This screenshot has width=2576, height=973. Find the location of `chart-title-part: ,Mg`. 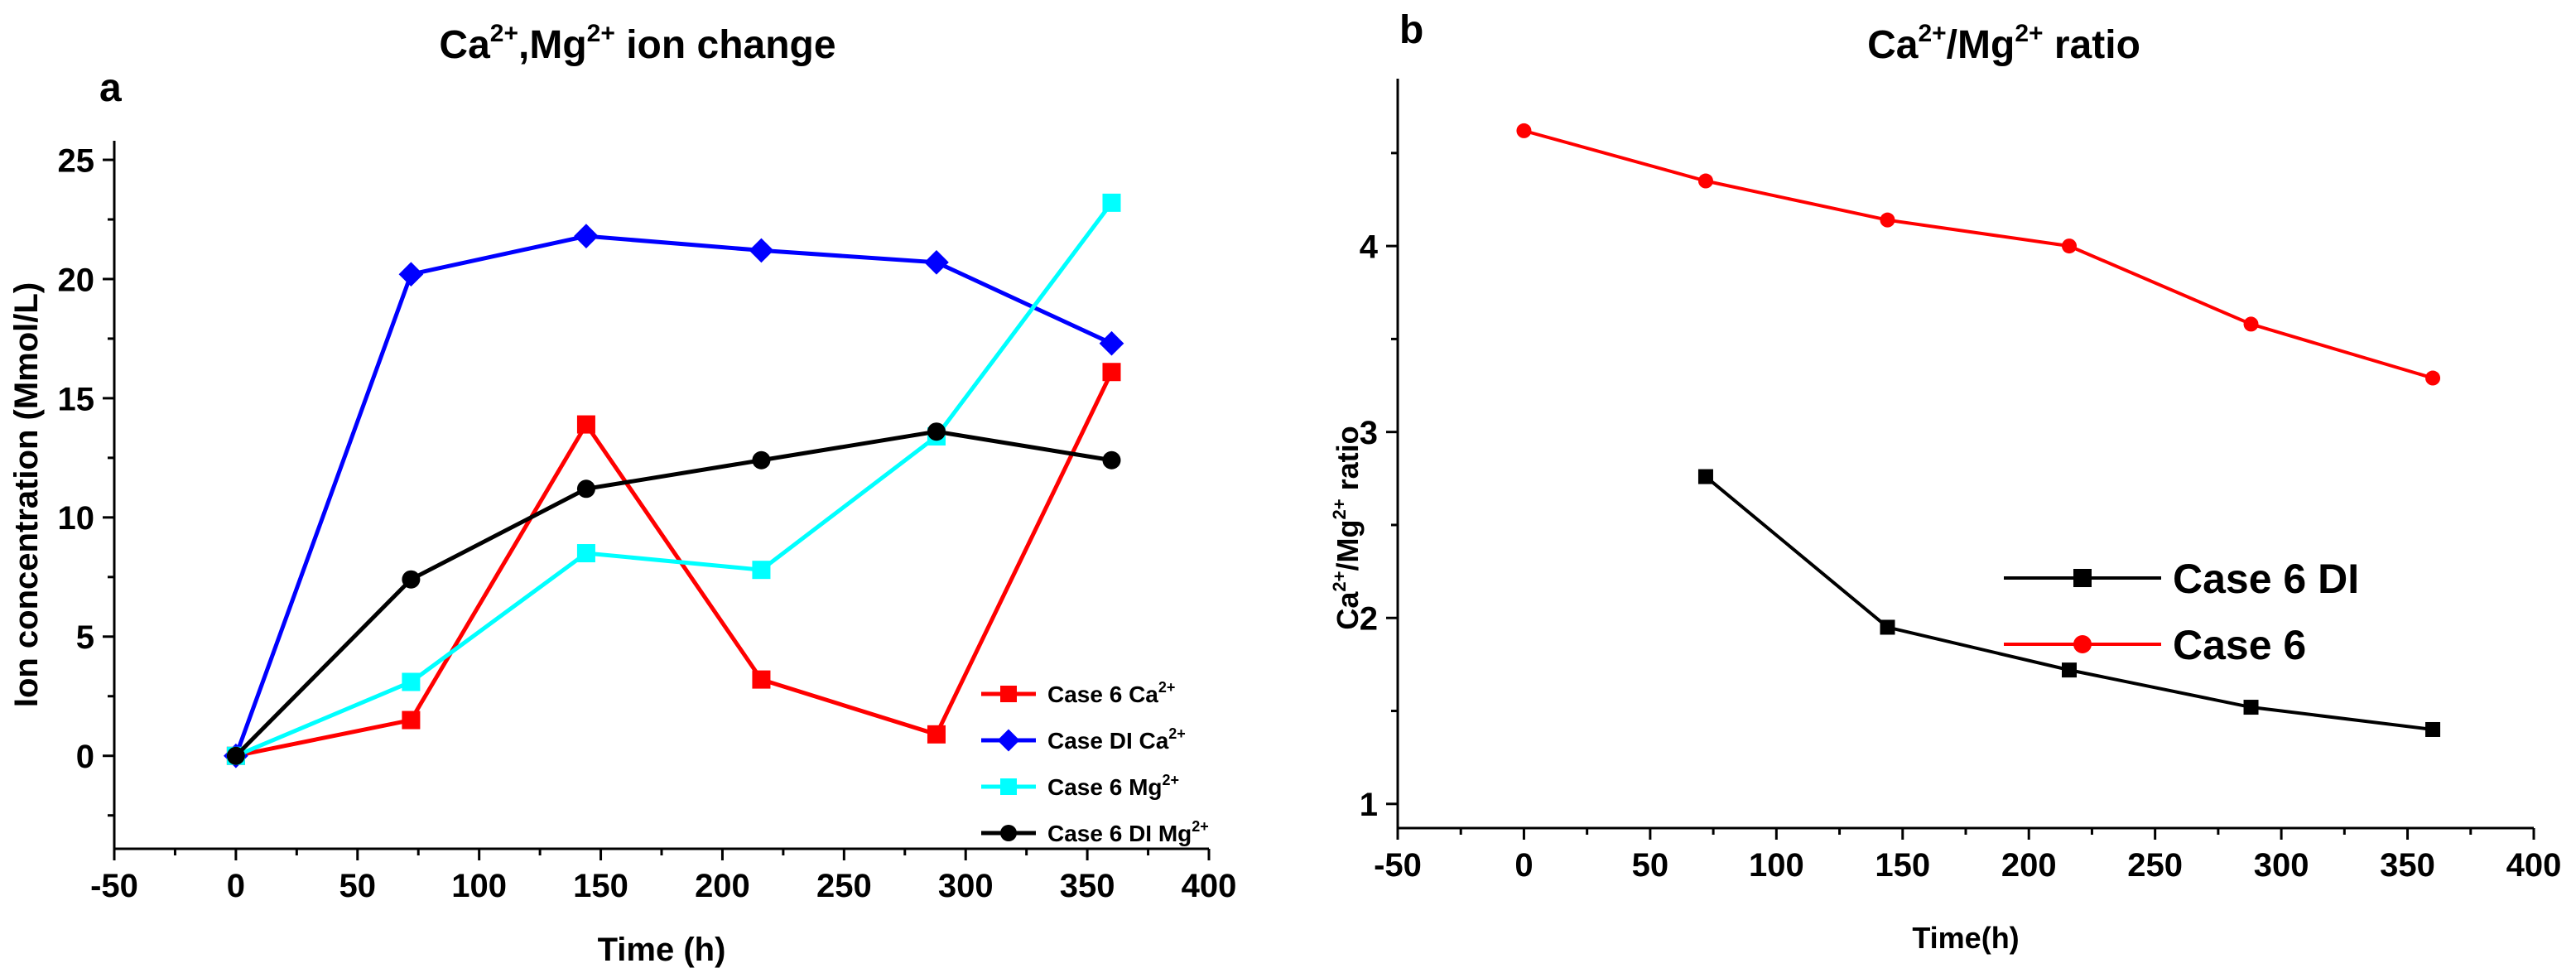

chart-title-part: ,Mg is located at coordinates (552, 45).